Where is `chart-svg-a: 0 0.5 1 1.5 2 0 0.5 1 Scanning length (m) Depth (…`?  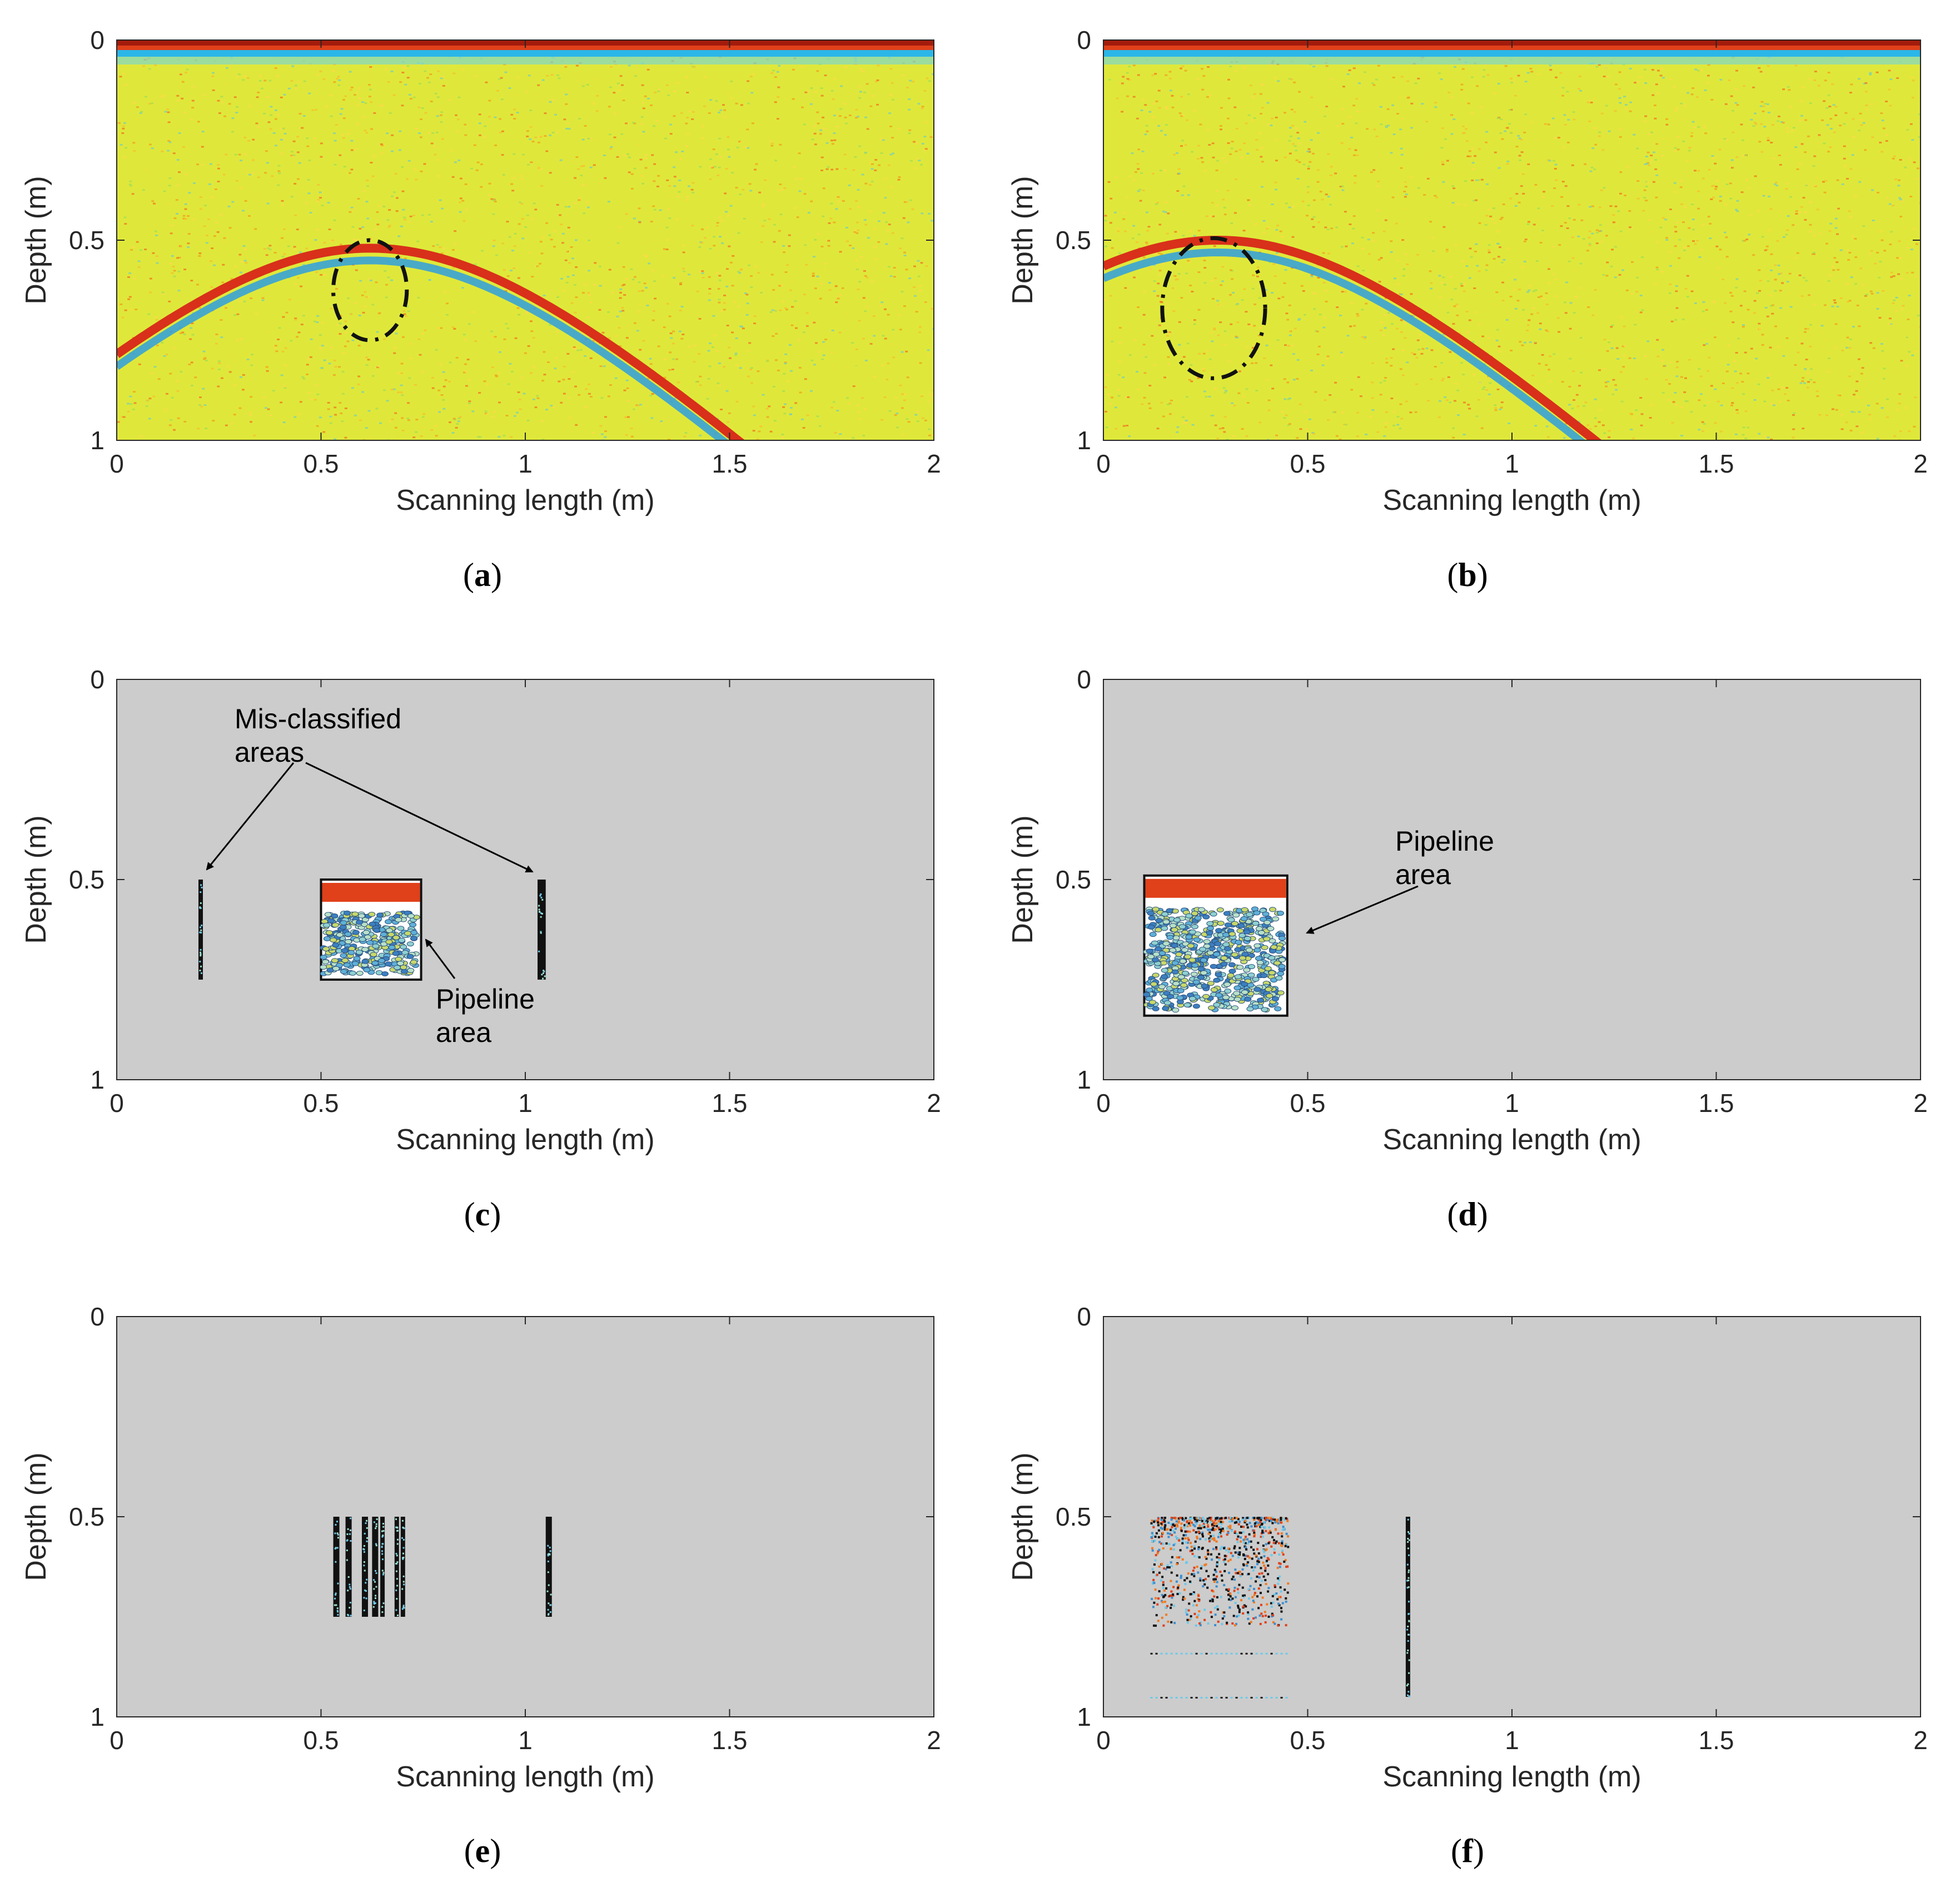
chart-svg-a: 0 0.5 1 1.5 2 0 0.5 1 Scanning length (m) Depth (… is located at coordinates (481, 271).